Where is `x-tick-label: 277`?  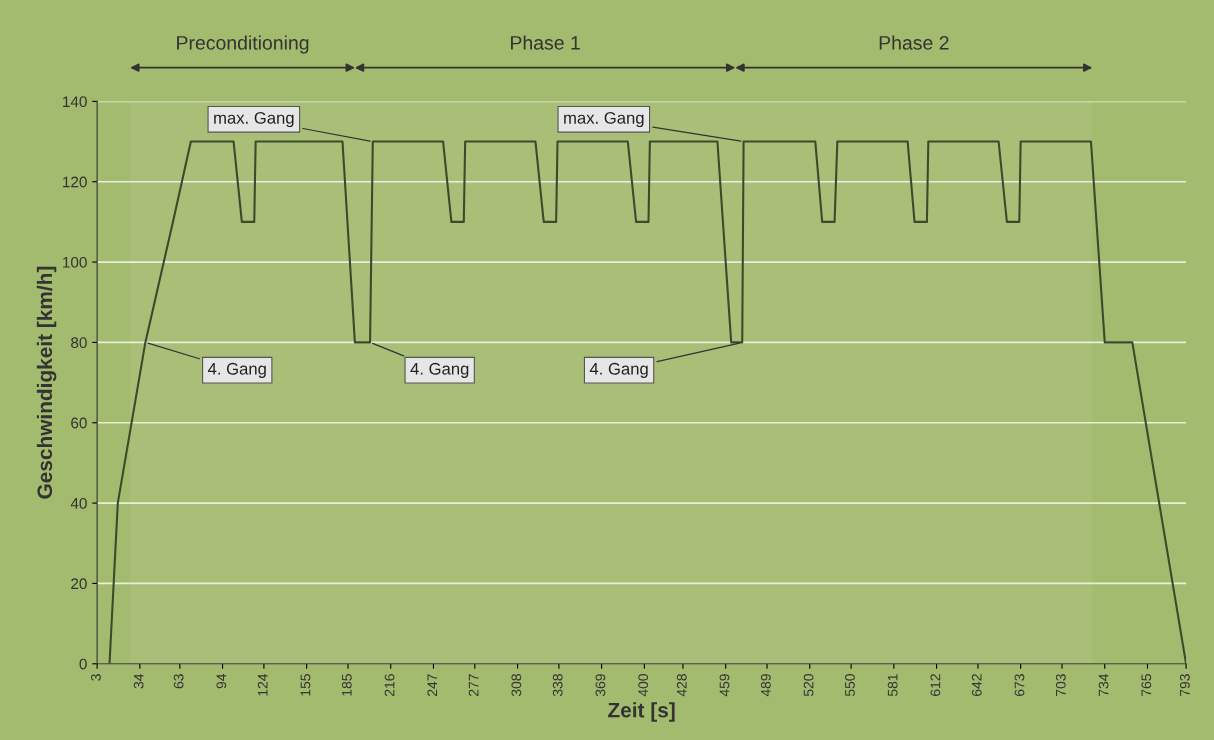
x-tick-label: 277 is located at coordinates (473, 685).